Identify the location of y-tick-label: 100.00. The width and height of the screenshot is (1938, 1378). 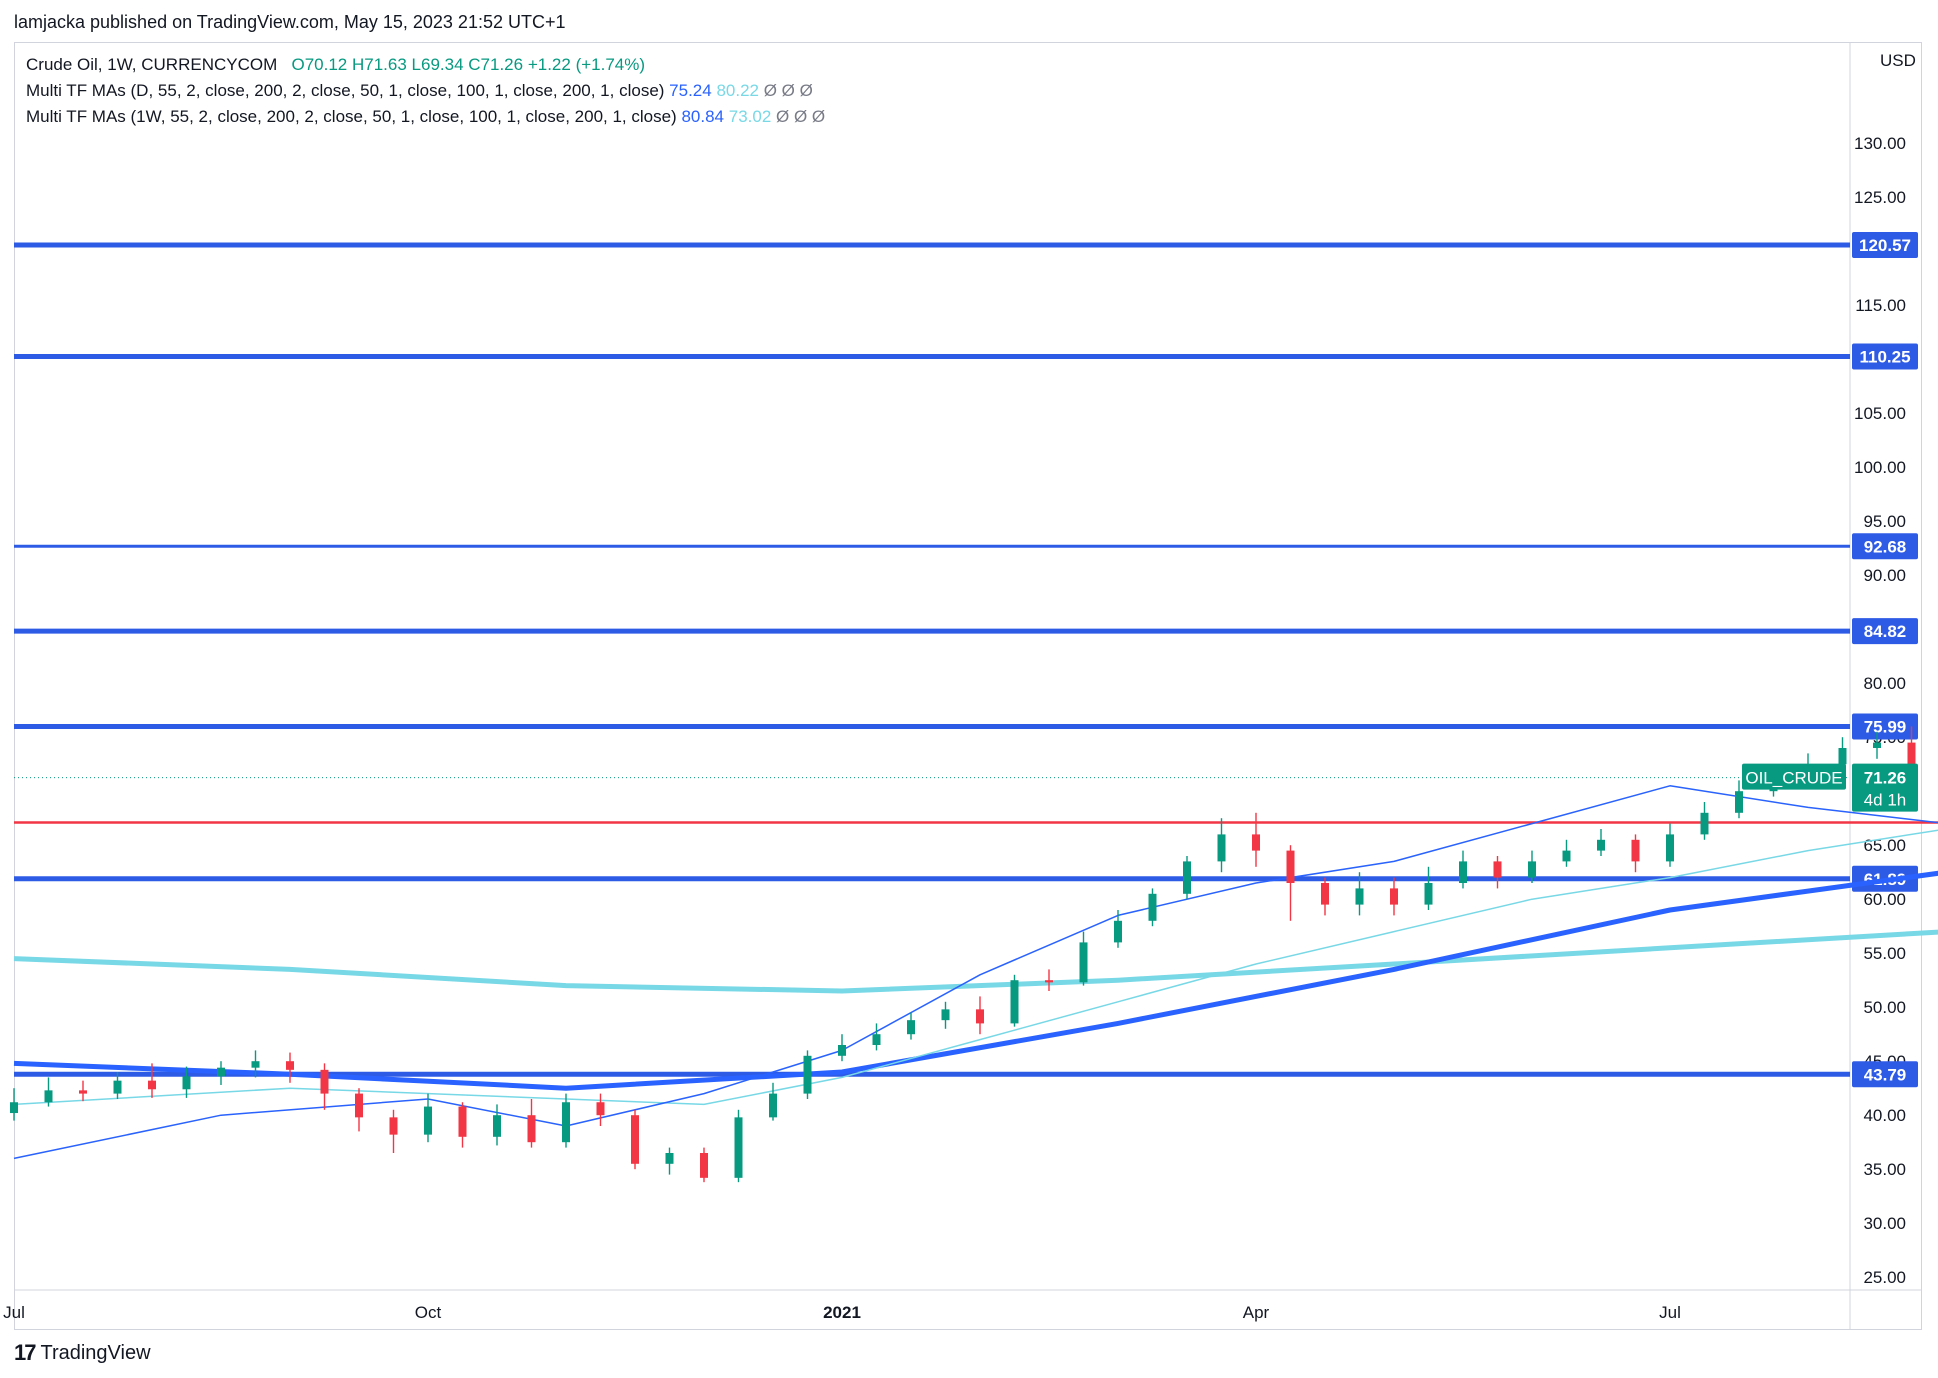
(1880, 467).